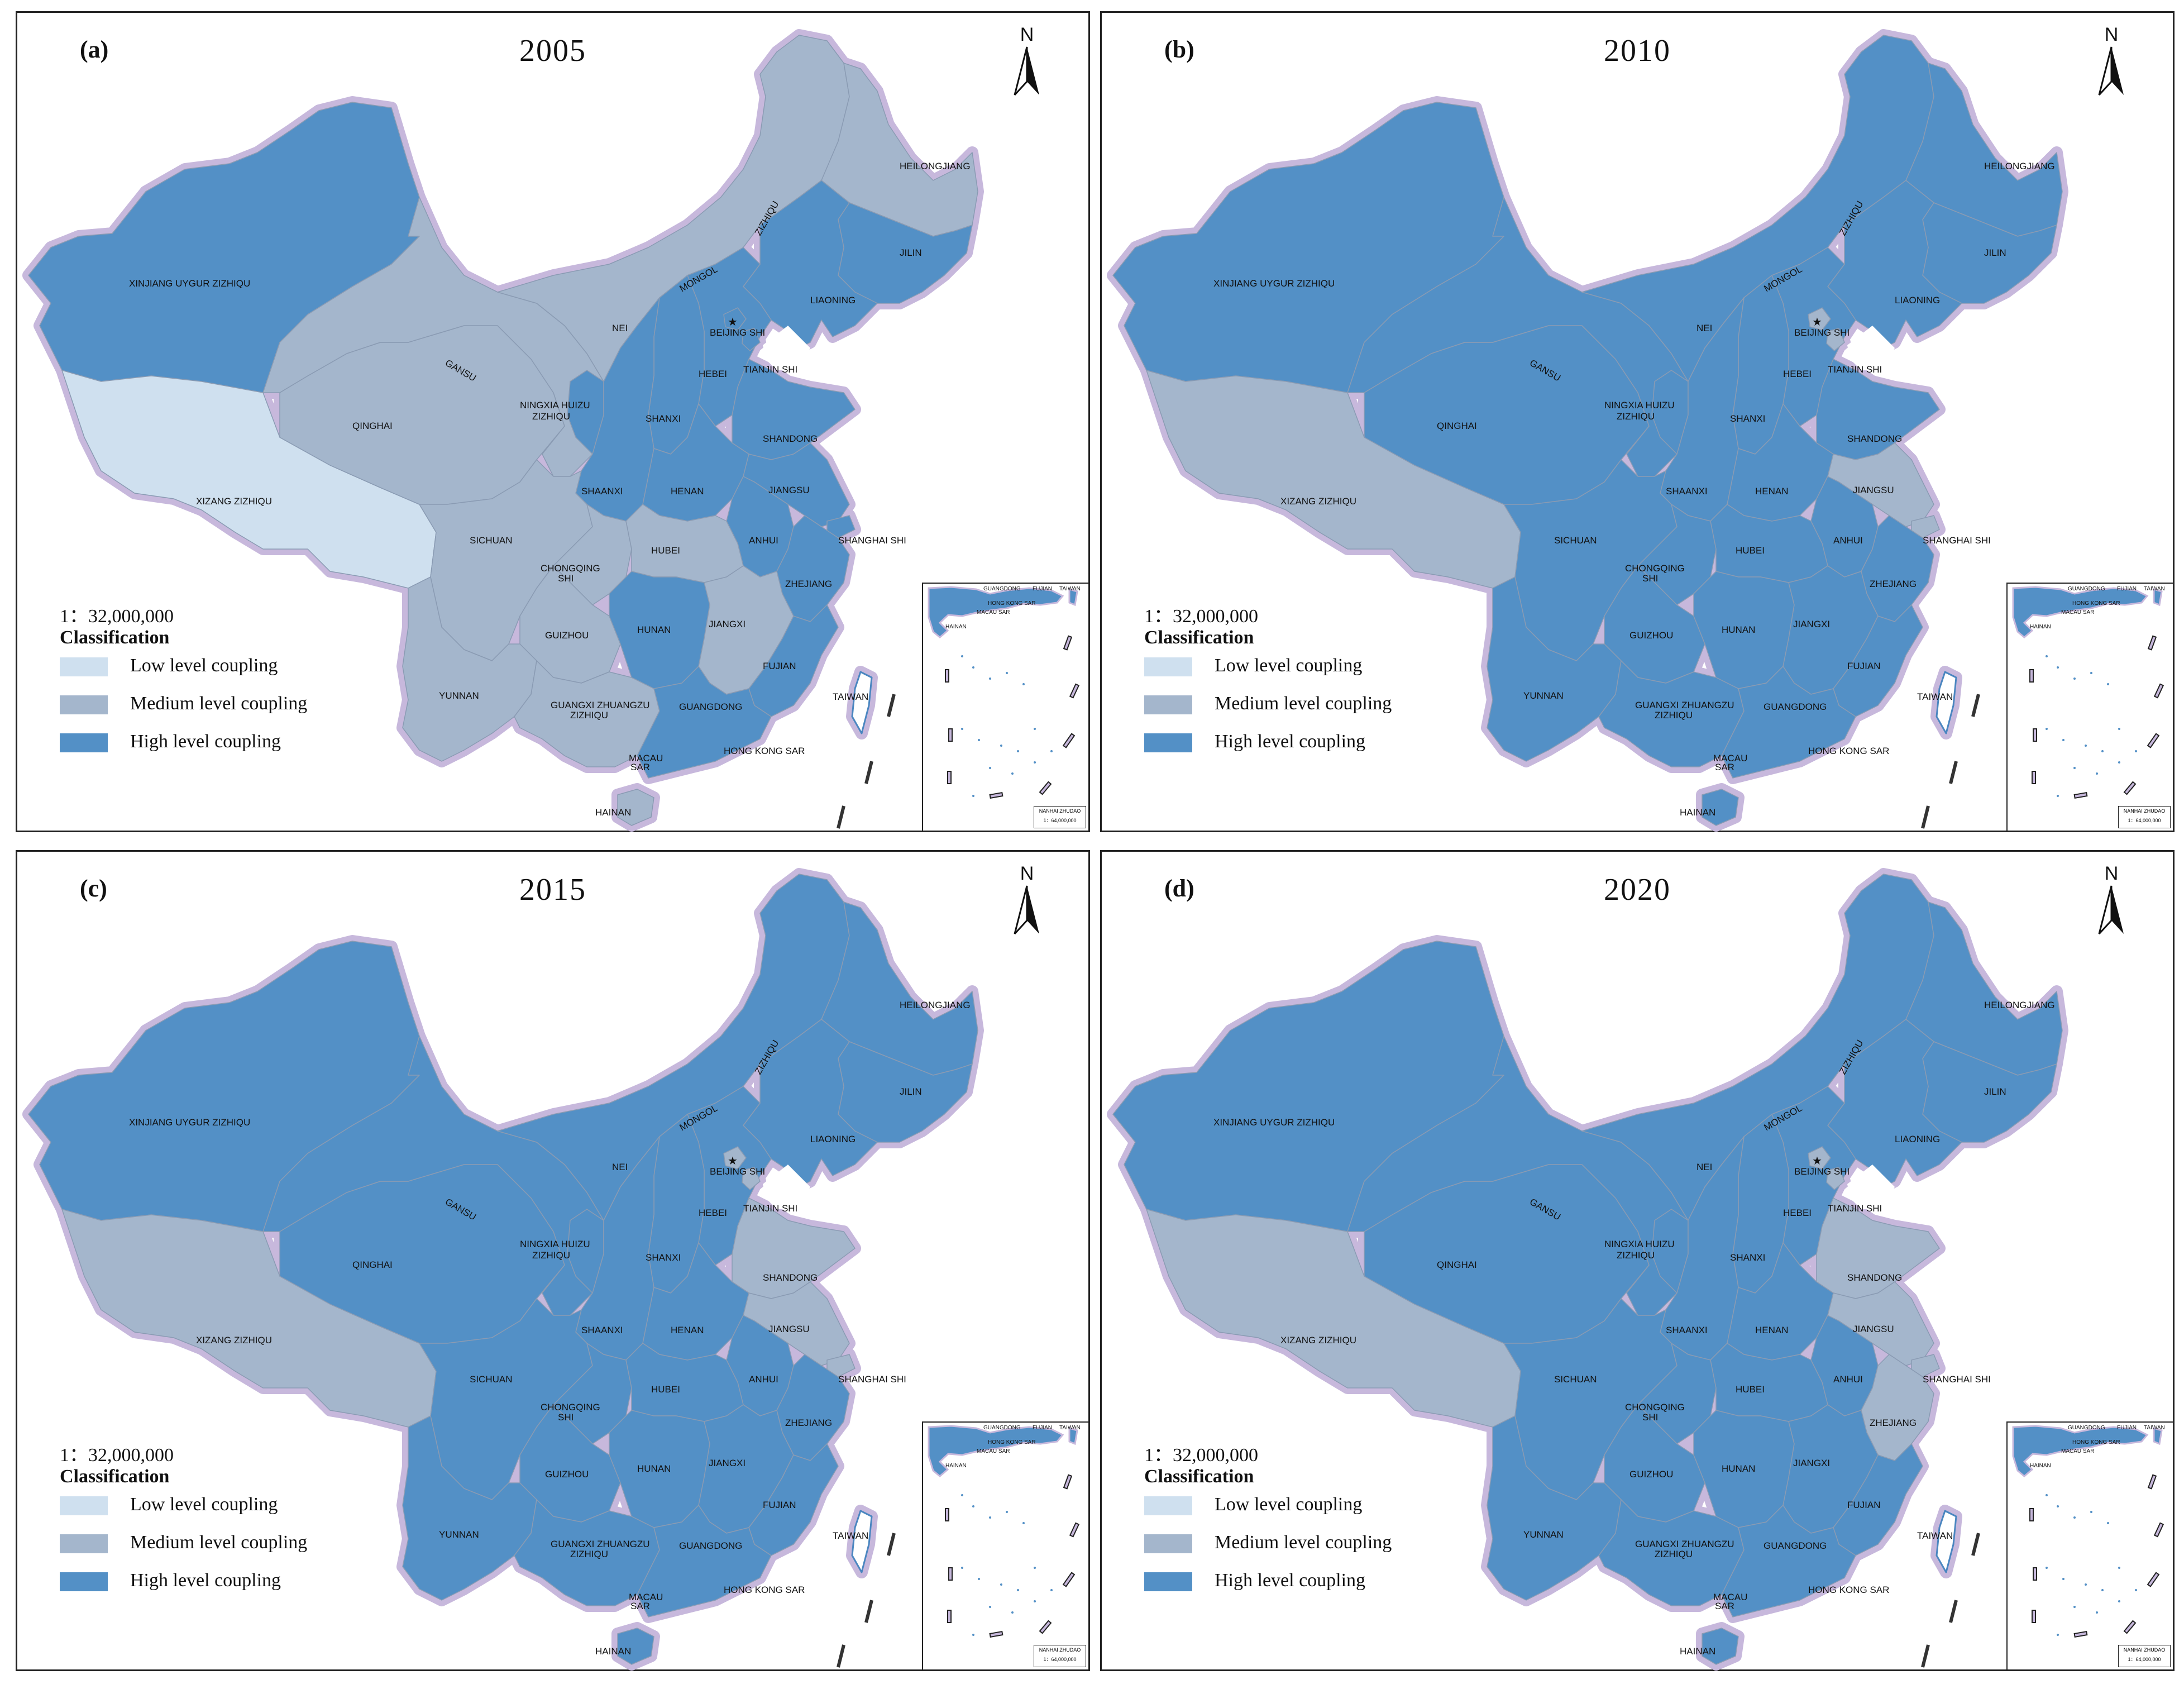  Describe the element at coordinates (84, 705) in the screenshot. I see `legend-swatch-medium` at that location.